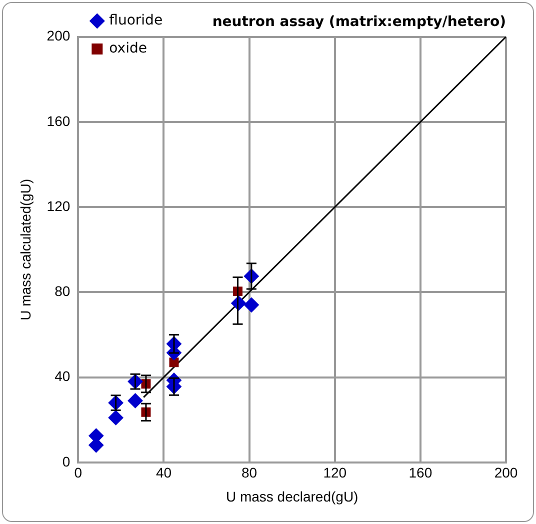  What do you see at coordinates (62, 376) in the screenshot?
I see `y-tick-label: 40` at bounding box center [62, 376].